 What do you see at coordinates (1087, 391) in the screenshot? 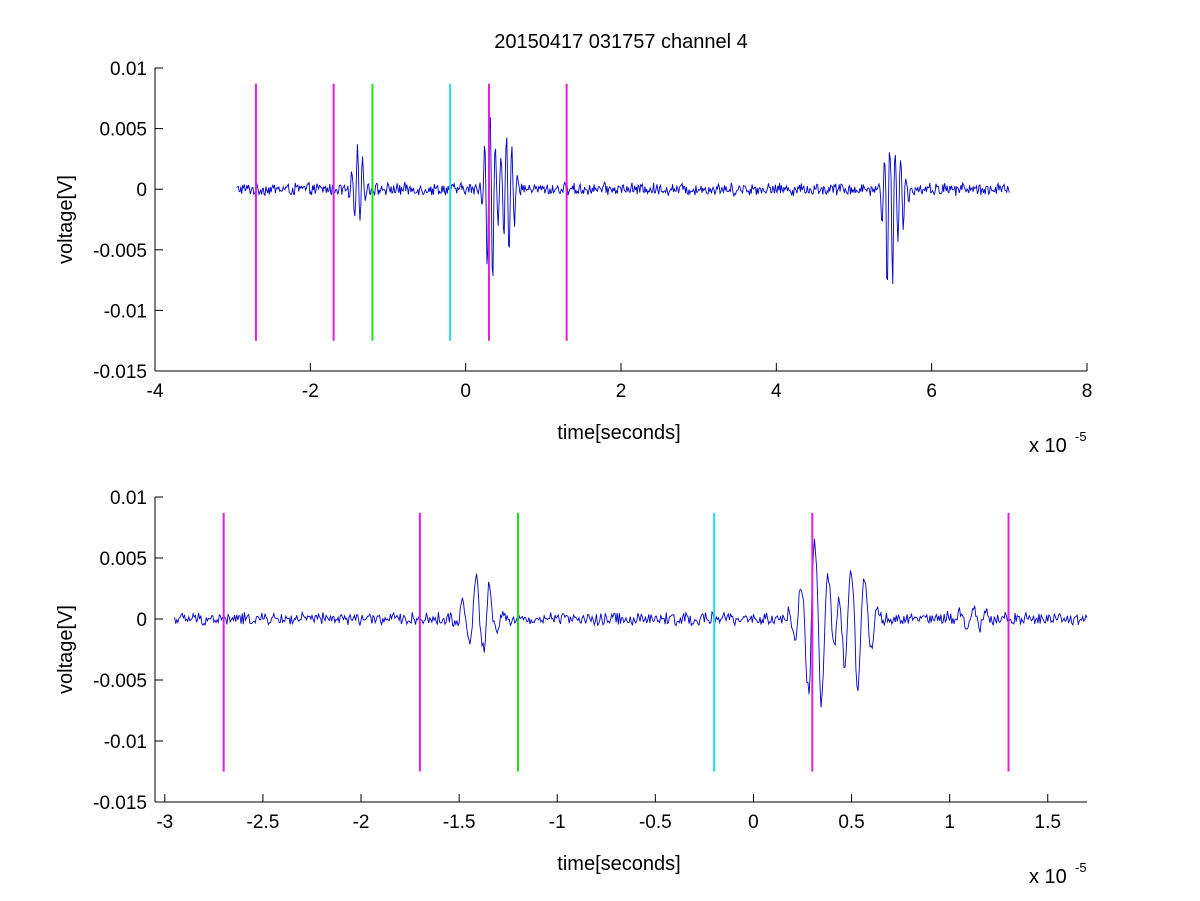
I see `x-tick-label: 8` at bounding box center [1087, 391].